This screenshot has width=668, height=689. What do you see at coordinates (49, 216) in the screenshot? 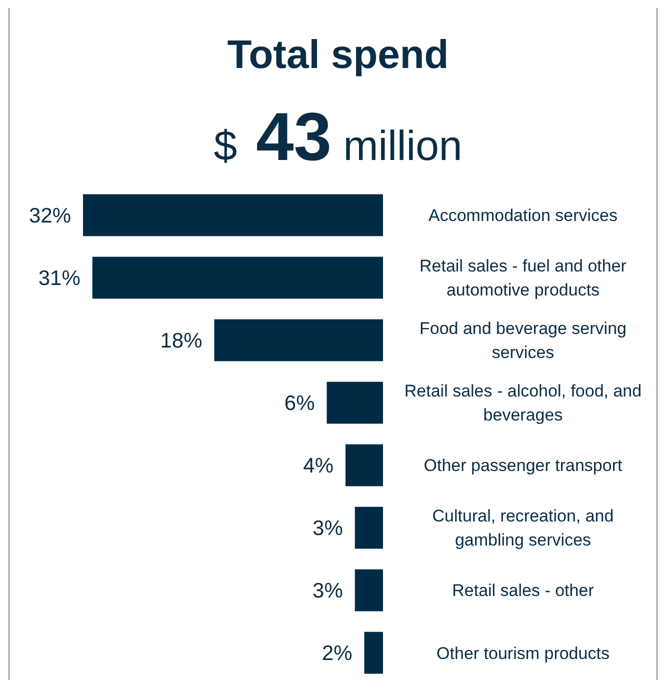
I see `data-label: 32%` at bounding box center [49, 216].